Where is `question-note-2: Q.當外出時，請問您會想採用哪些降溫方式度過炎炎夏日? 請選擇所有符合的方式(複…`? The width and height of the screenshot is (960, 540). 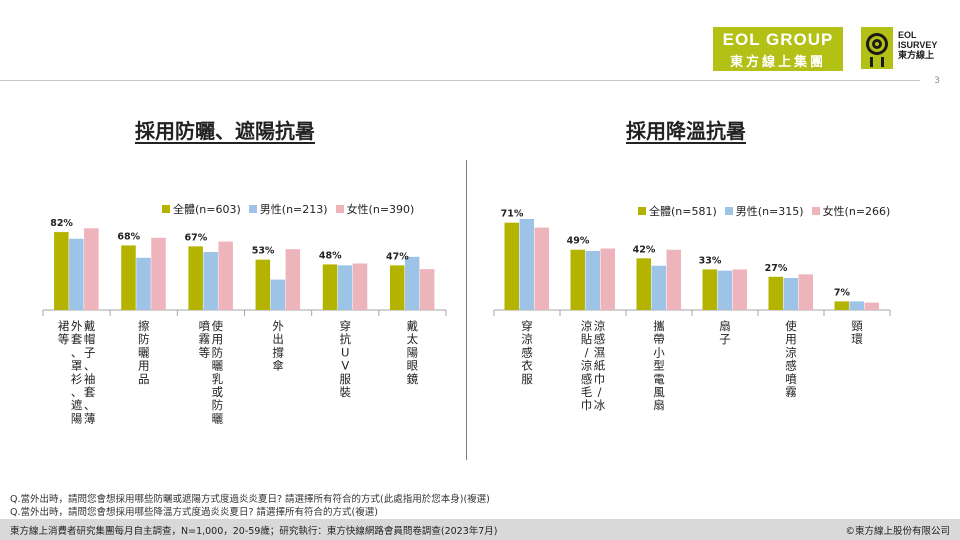
question-note-2: Q.當外出時，請問您會想採用哪些降溫方式度過炎炎夏日? 請選擇所有符合的方式(複… is located at coordinates (194, 512).